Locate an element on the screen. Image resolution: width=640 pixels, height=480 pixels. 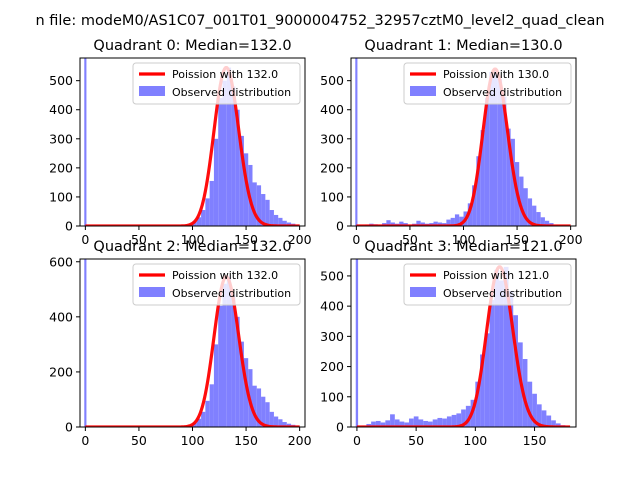
x-tick-label: 150 is located at coordinates (535, 440).